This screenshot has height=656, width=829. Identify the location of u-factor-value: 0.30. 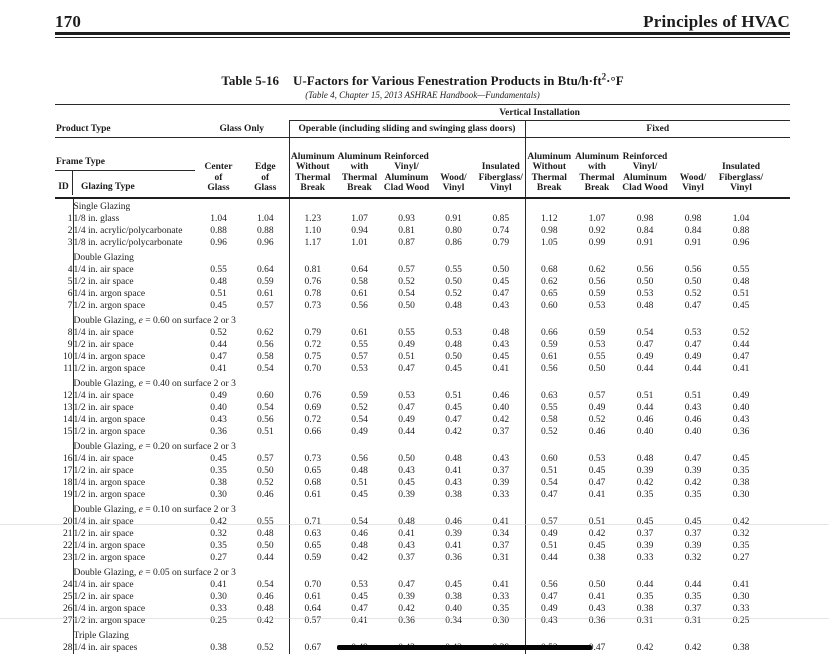
(218, 596).